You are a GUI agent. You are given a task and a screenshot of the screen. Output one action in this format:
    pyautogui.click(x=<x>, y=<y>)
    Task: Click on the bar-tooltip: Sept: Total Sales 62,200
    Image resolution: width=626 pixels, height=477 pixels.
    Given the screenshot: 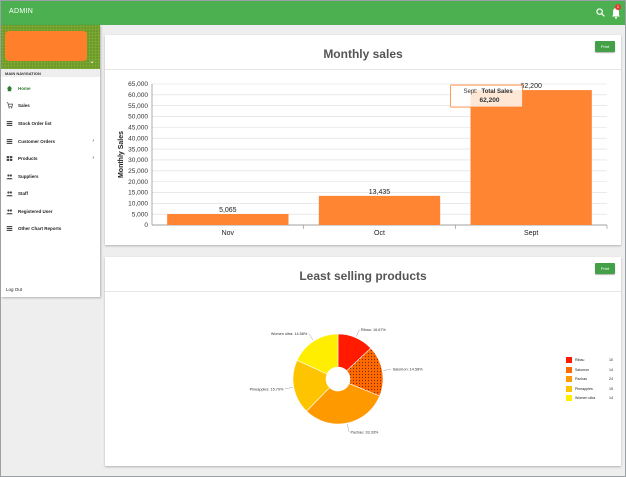 What is the action you would take?
    pyautogui.click(x=486, y=96)
    